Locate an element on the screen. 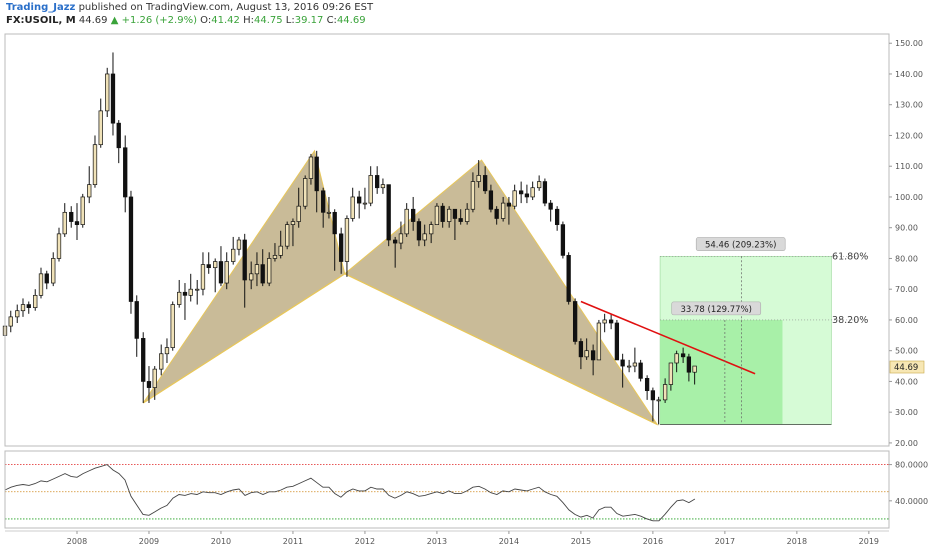 This screenshot has width=932, height=550. price-tick-label: 100.00 is located at coordinates (909, 197).